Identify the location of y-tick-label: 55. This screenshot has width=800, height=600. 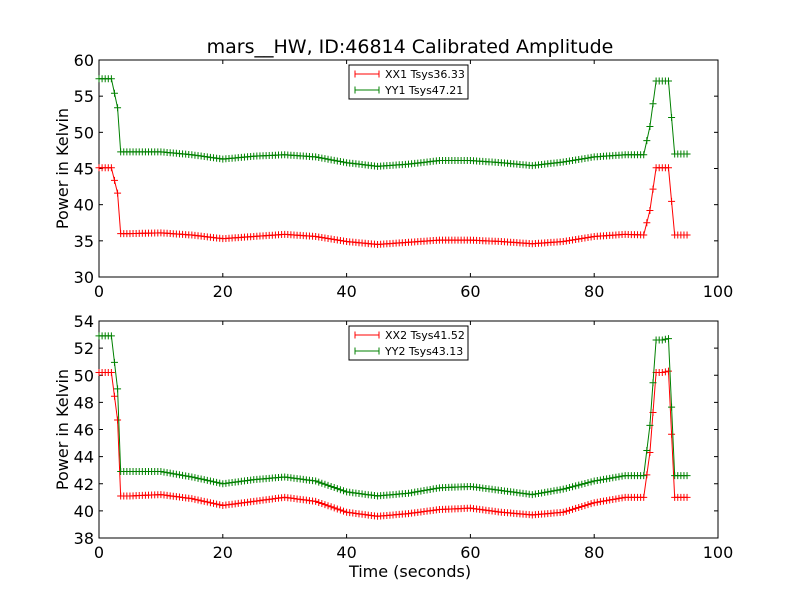
(84, 96).